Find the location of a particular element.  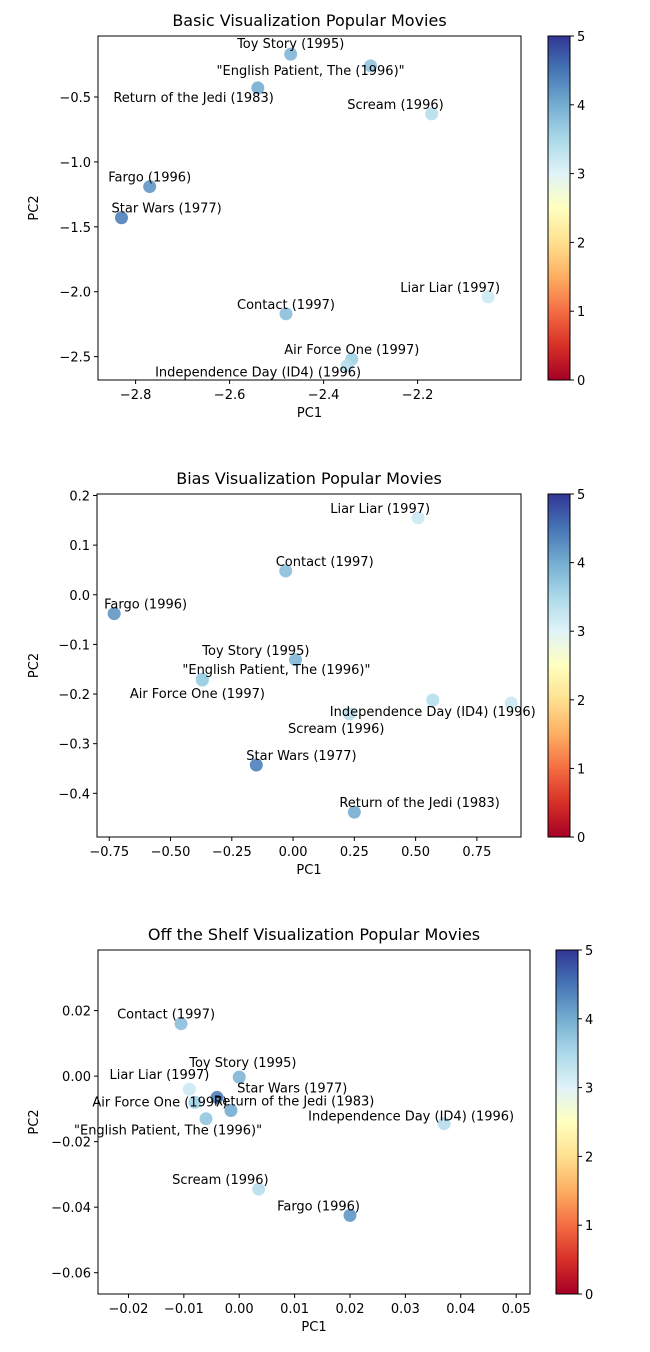

x-tick-label: −0.02 is located at coordinates (129, 1309).